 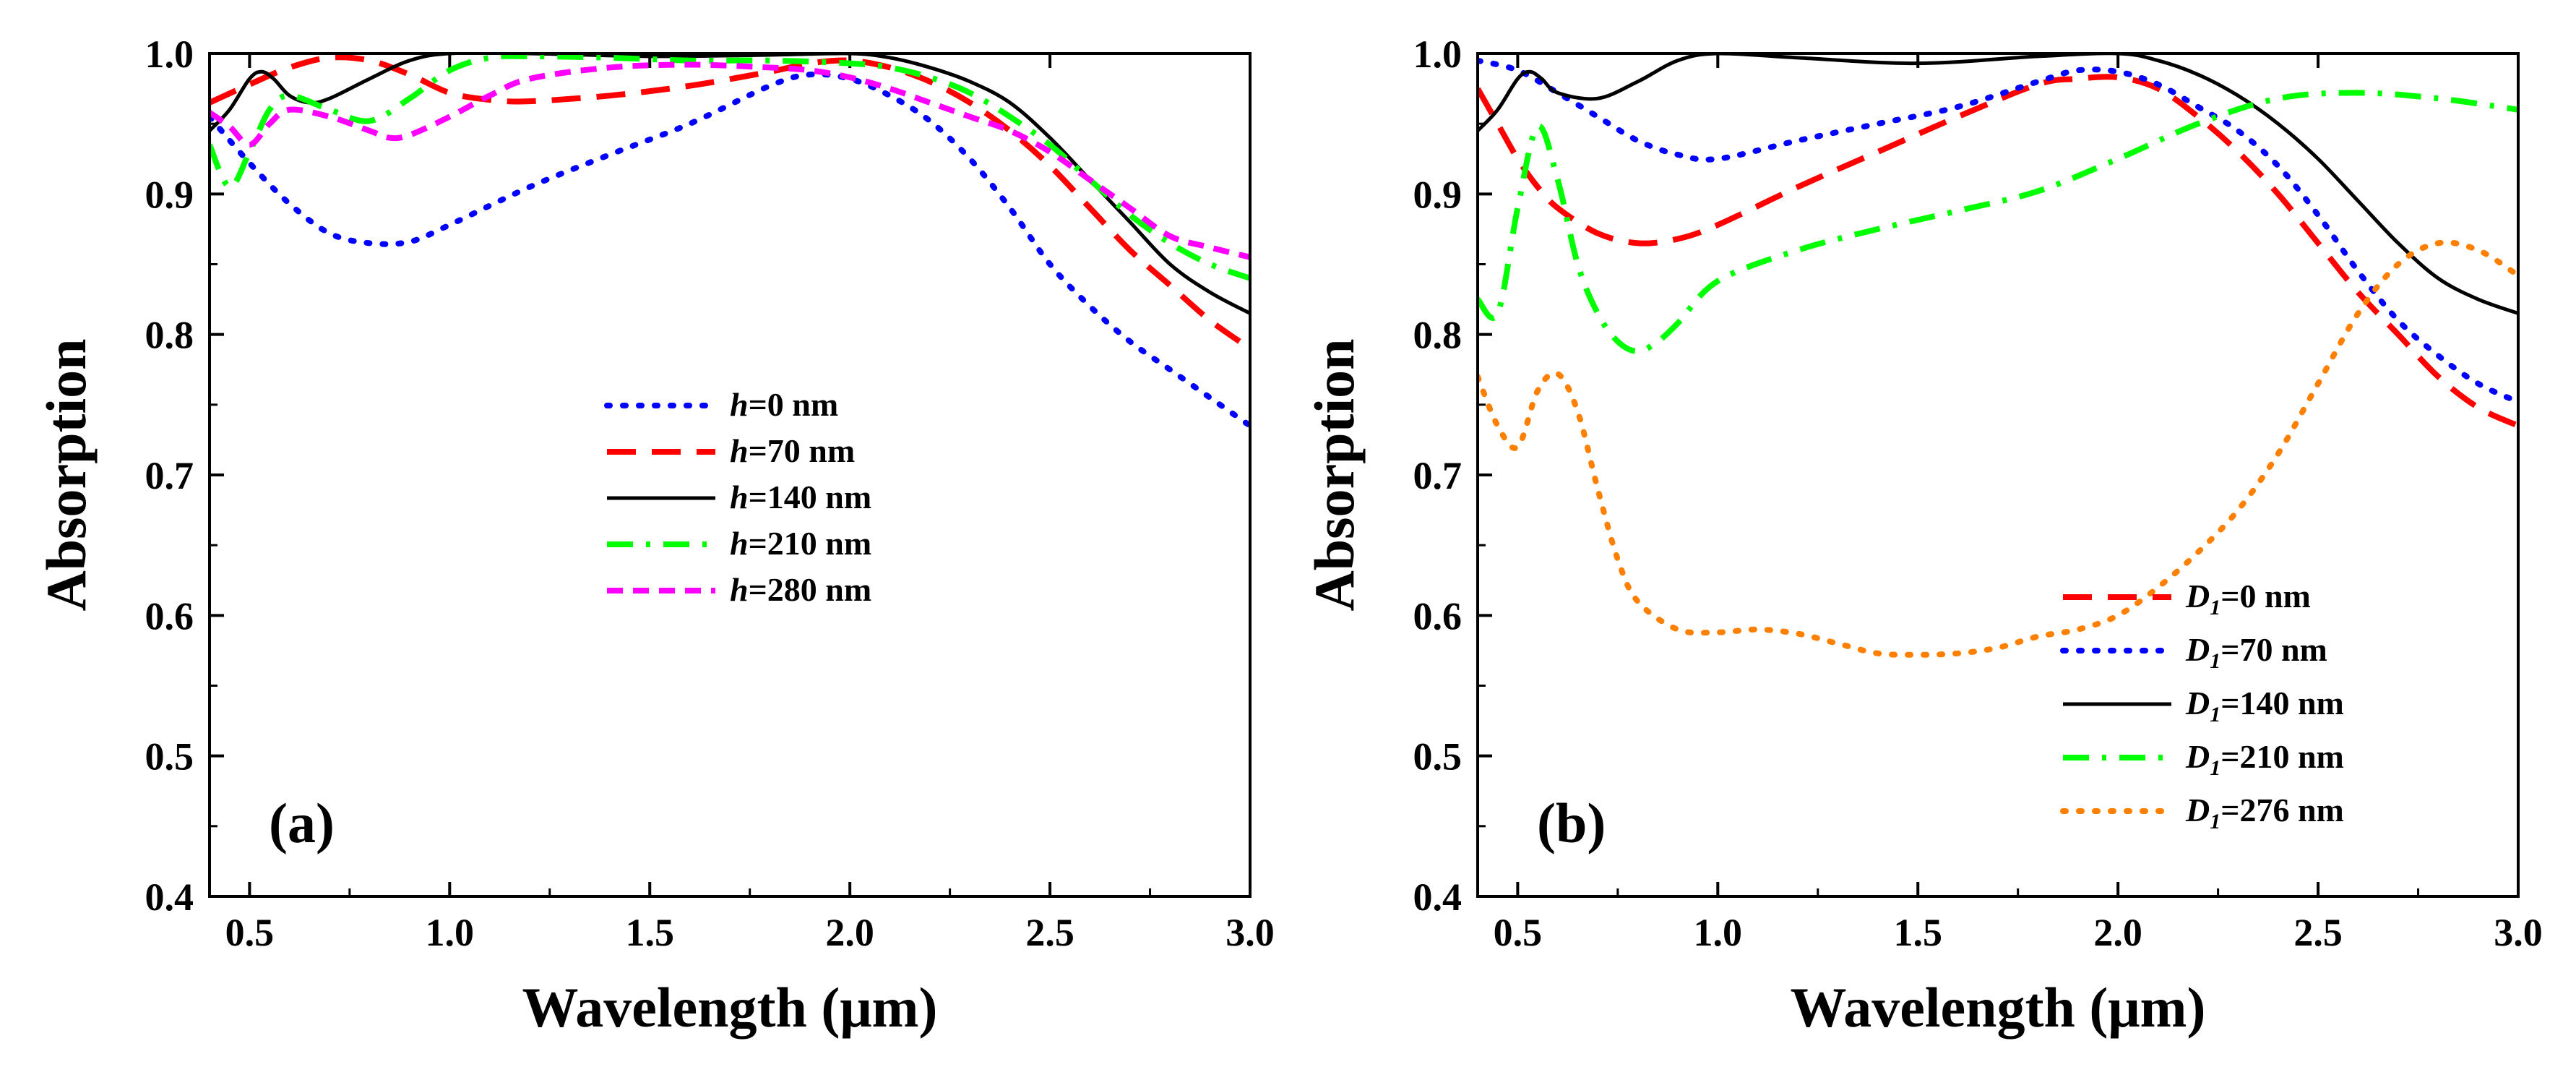 I want to click on panel-a-ytick-label: 0.9, so click(x=169, y=194).